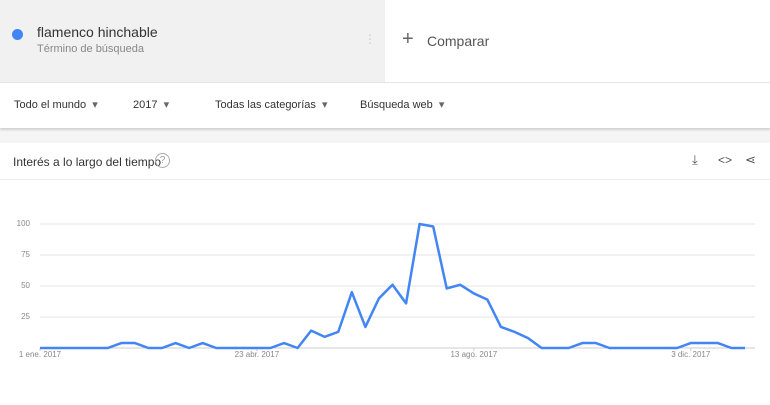 This screenshot has height=405, width=770. I want to click on plus-icon: +, so click(408, 39).